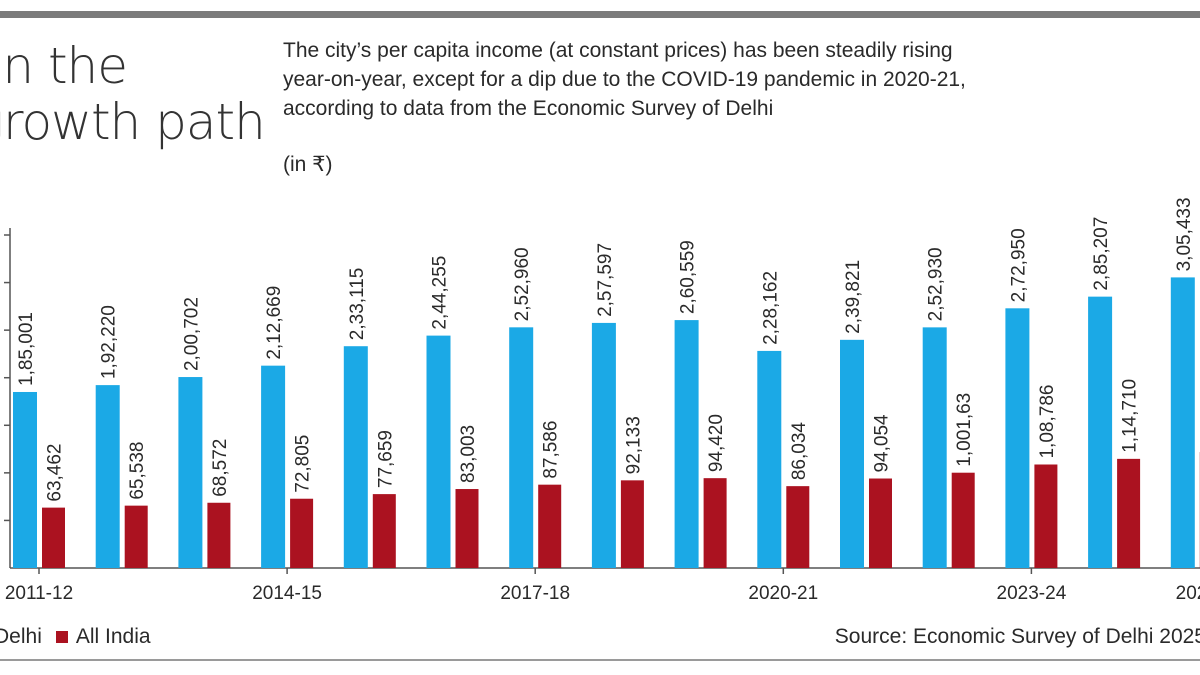 This screenshot has height=675, width=1200. Describe the element at coordinates (39, 593) in the screenshot. I see `x-tick-label: 2011-12` at that location.